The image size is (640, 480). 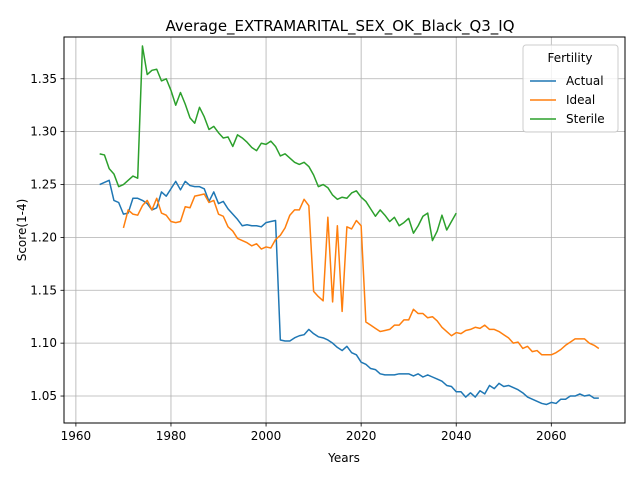 What do you see at coordinates (456, 436) in the screenshot?
I see `x-tick-label: 2040` at bounding box center [456, 436].